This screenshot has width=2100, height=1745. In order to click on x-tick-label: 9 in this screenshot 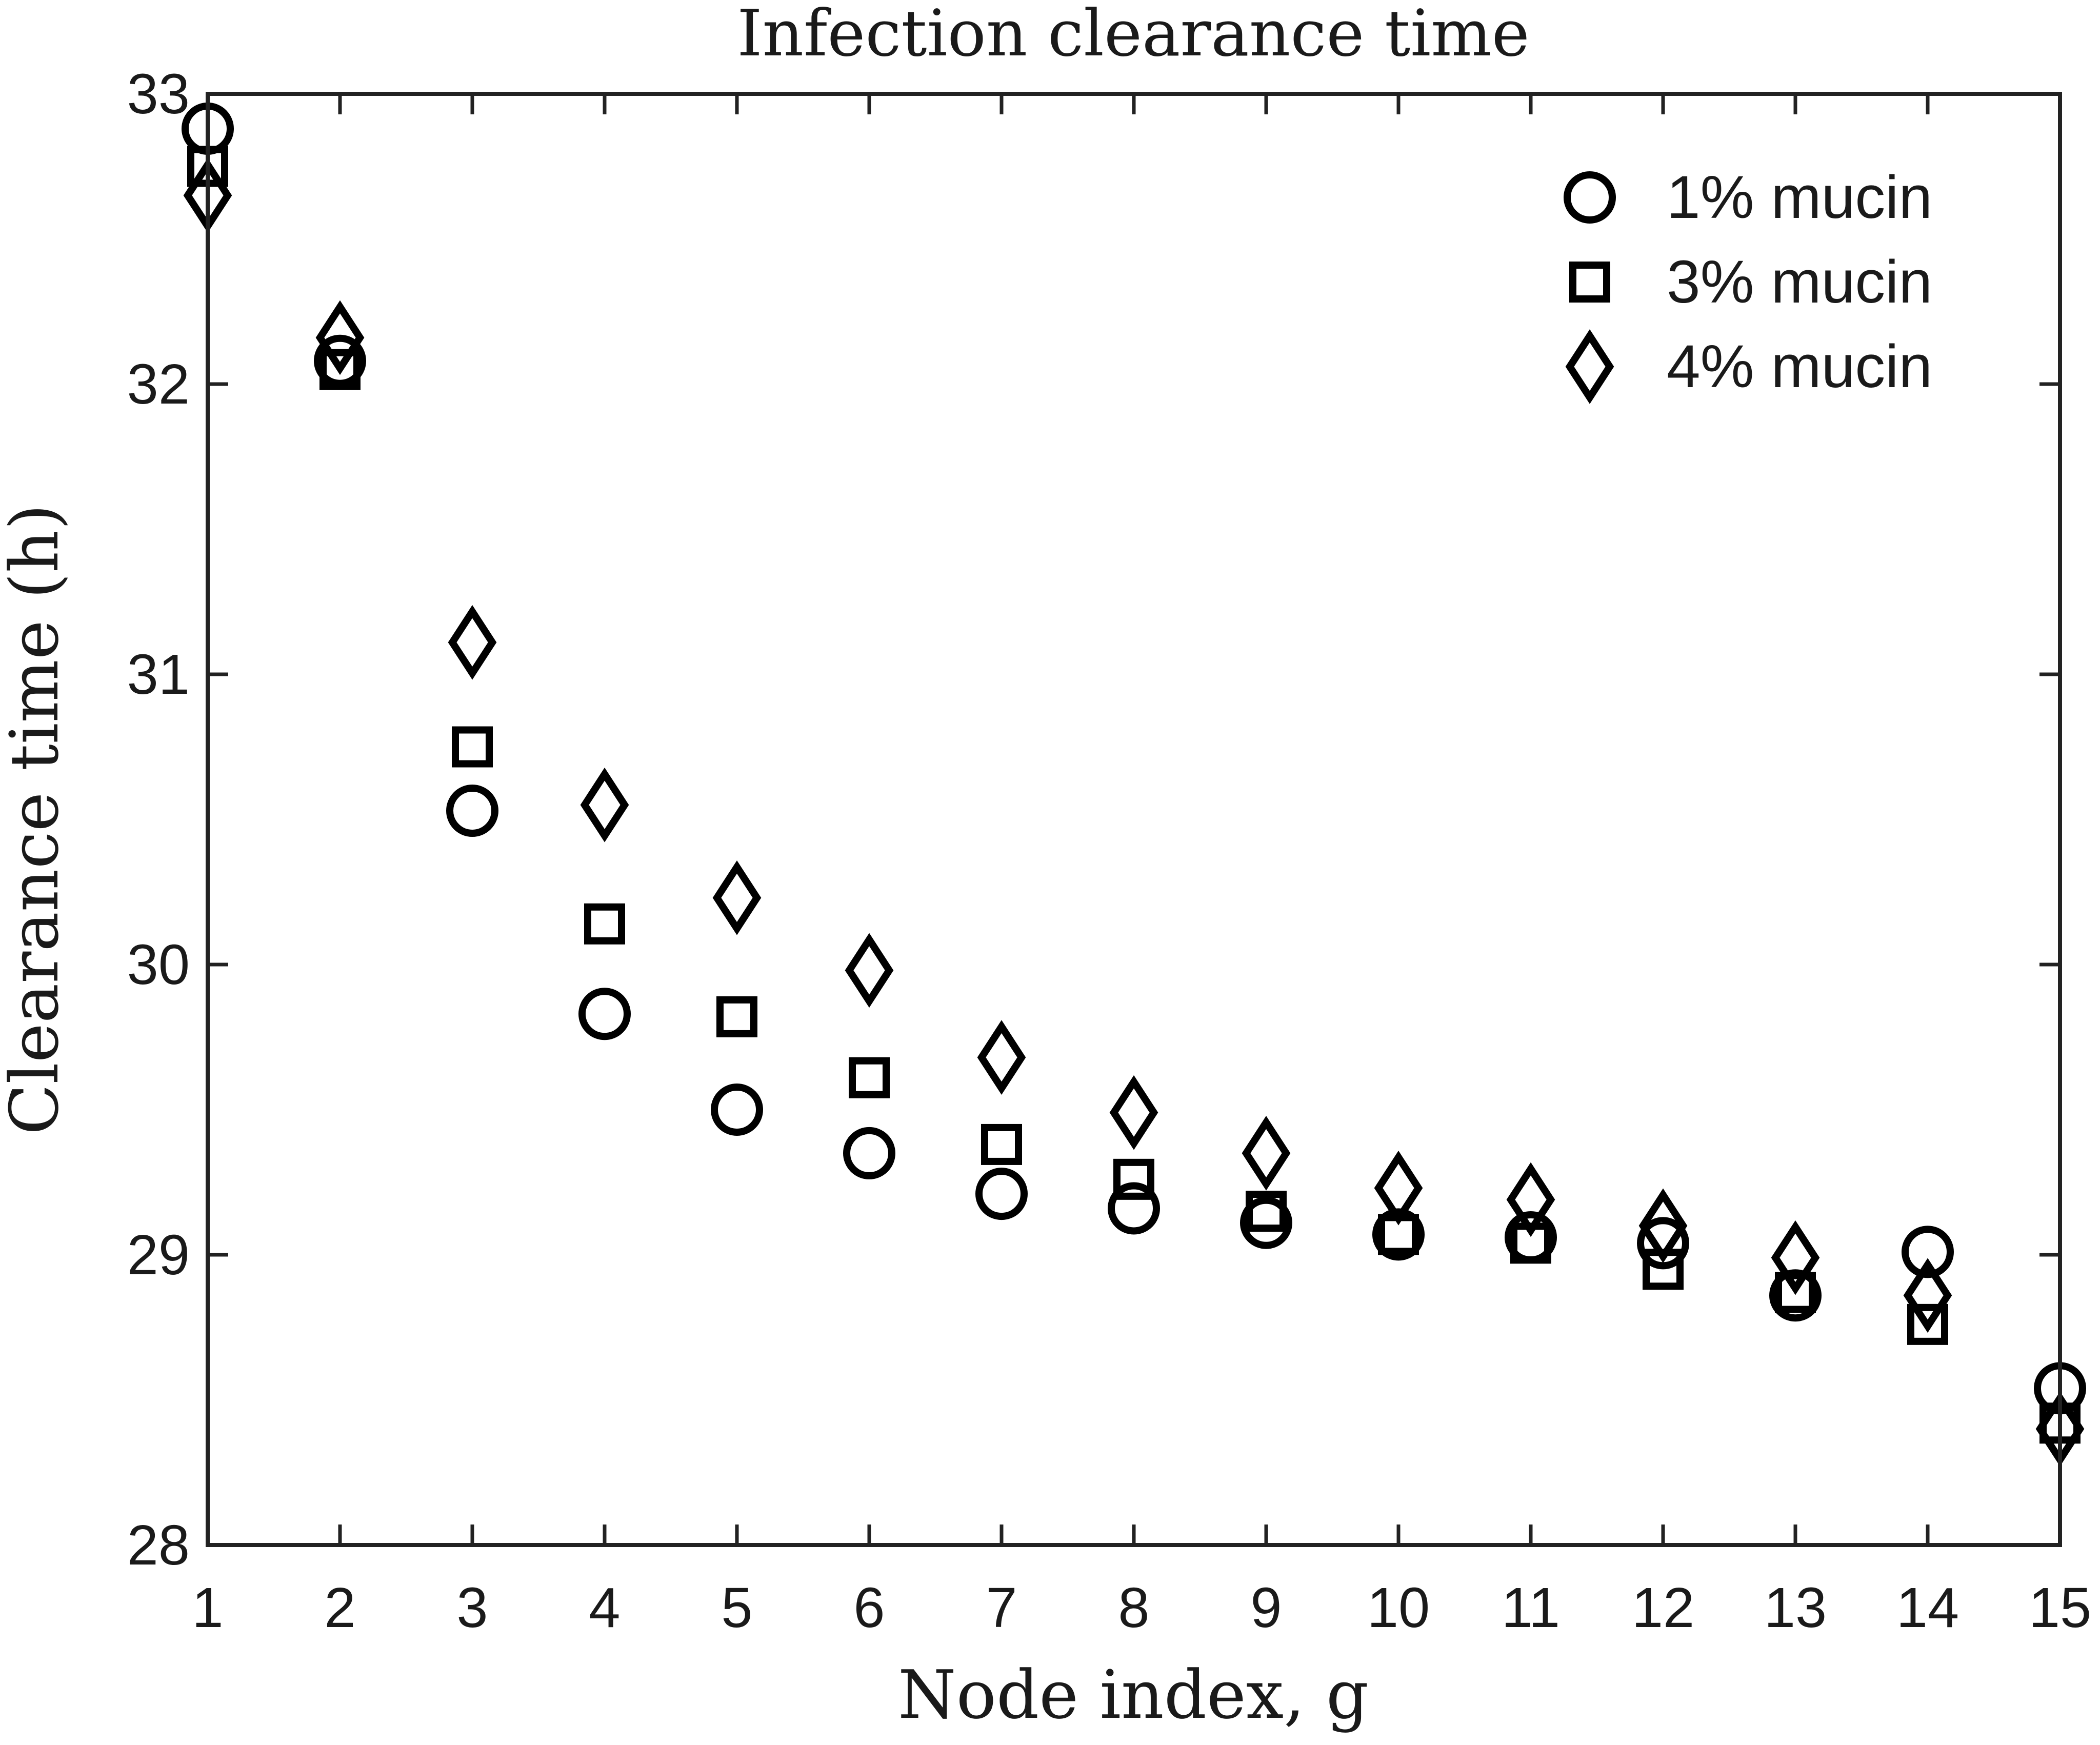, I will do `click(1266, 1607)`.